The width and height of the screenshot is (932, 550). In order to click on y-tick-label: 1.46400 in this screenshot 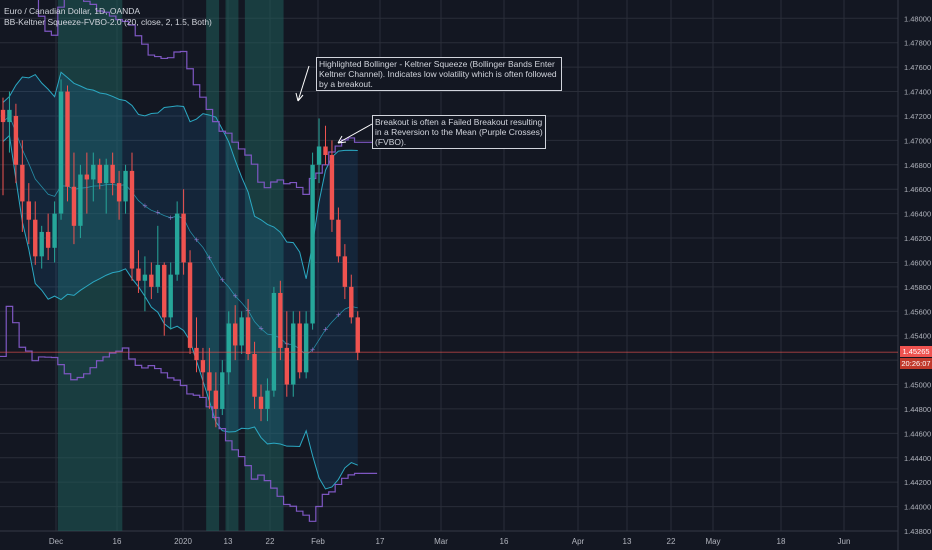, I will do `click(917, 214)`.